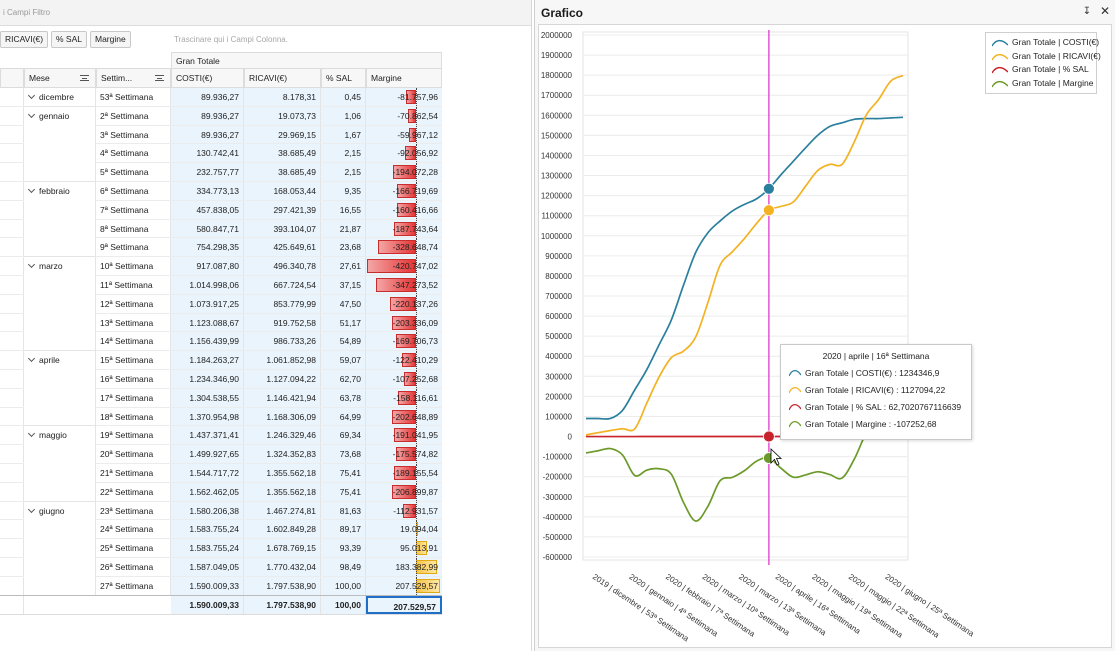 Image resolution: width=1115 pixels, height=651 pixels. Describe the element at coordinates (343, 454) in the screenshot. I see `sal-cell: 73,68` at that location.